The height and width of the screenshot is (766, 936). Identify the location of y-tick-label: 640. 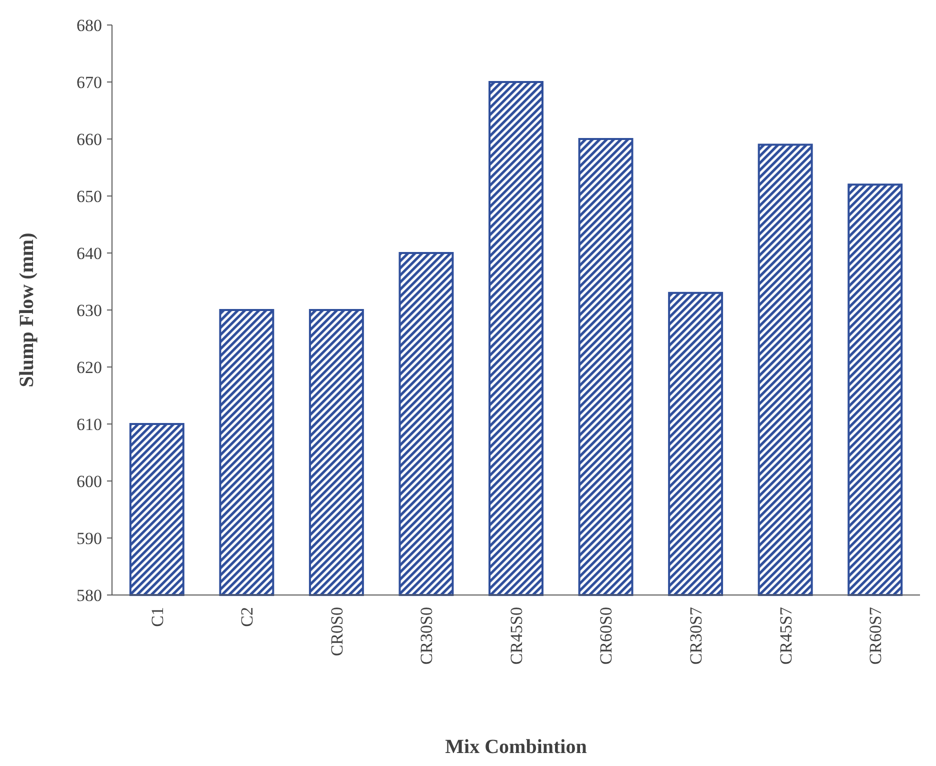
(89, 253).